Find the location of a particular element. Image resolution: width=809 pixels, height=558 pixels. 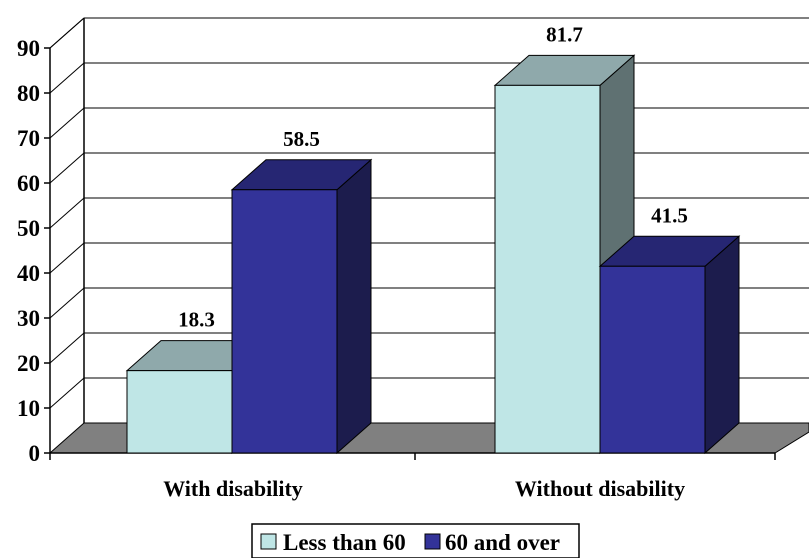

x-category-label: Without disability is located at coordinates (600, 488).